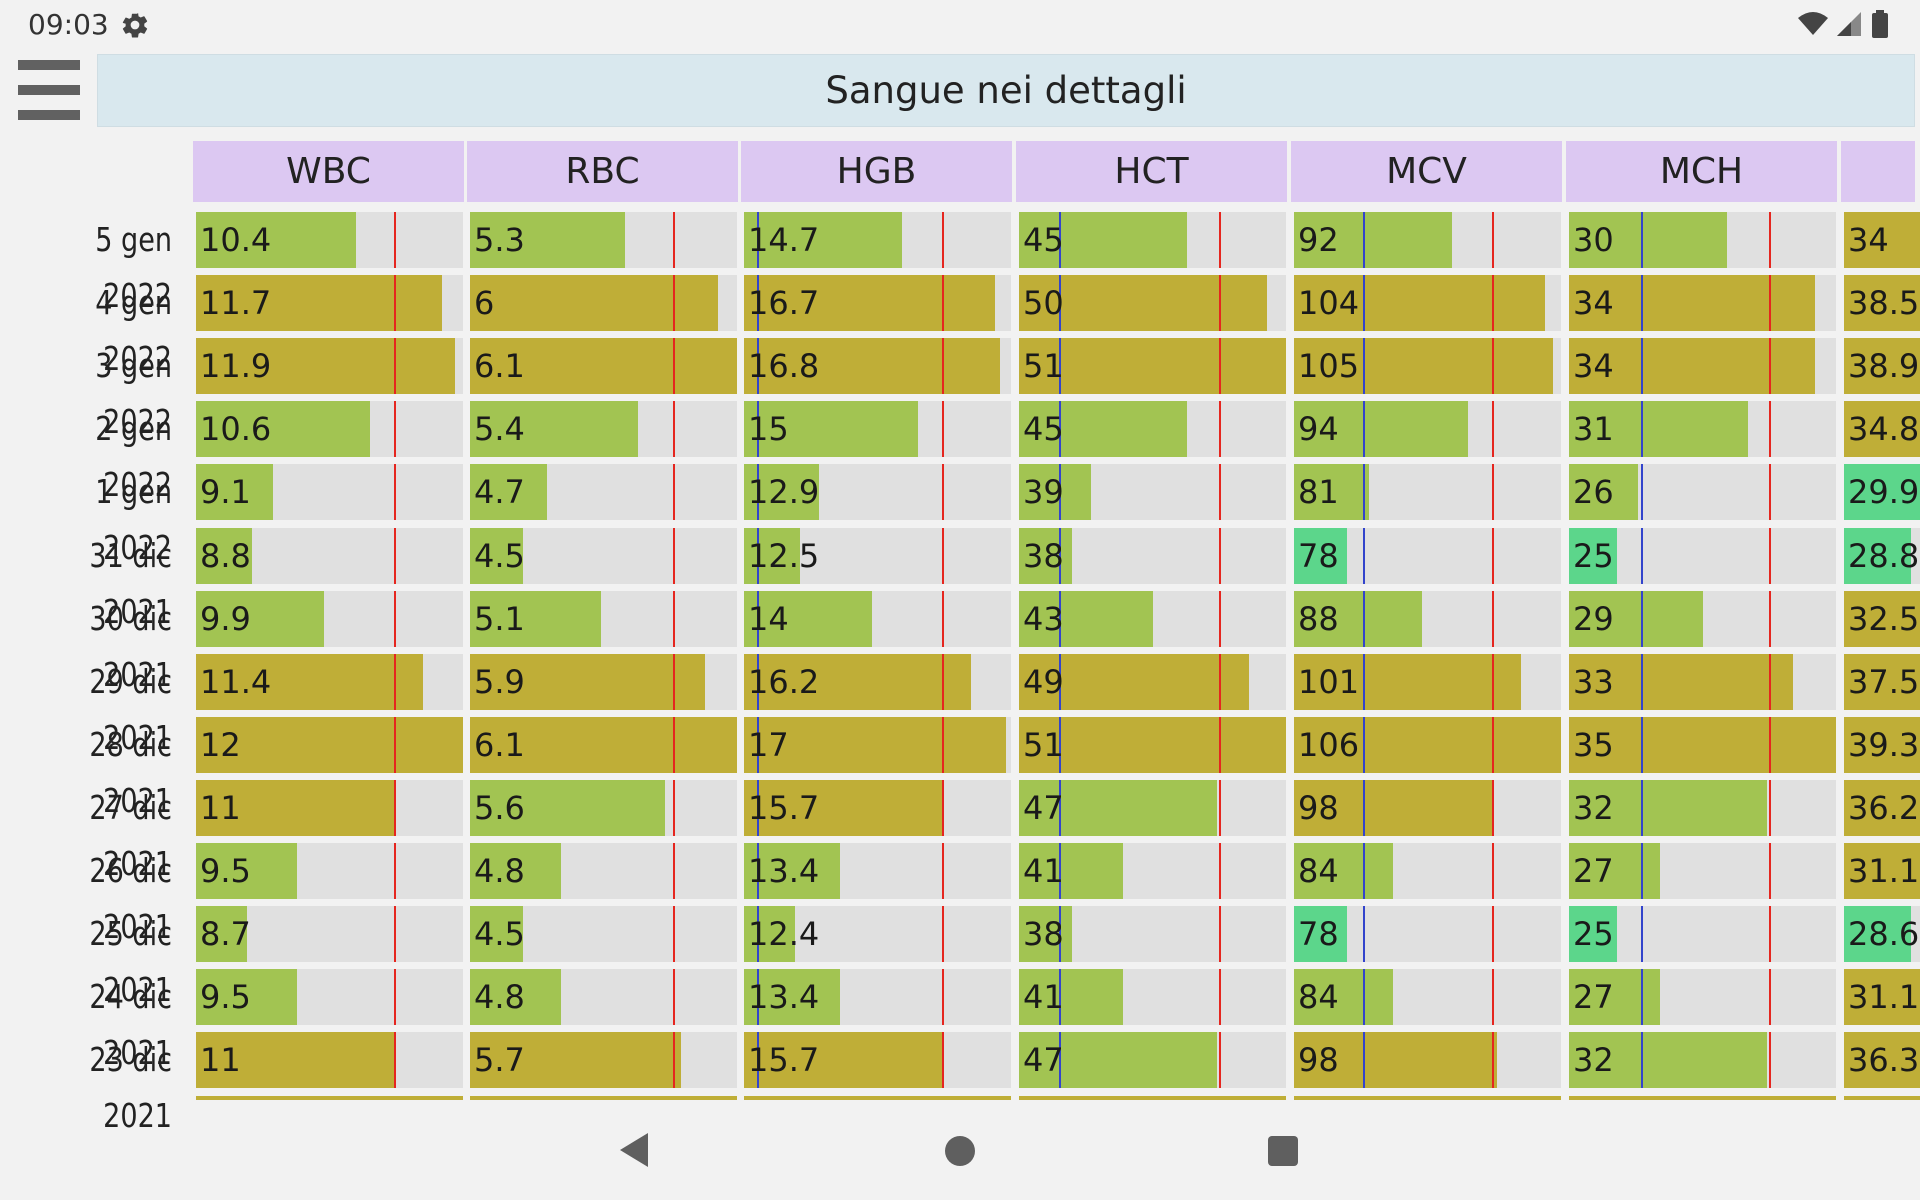 Image resolution: width=1920 pixels, height=1200 pixels. I want to click on value-cell-hct: 39, so click(1152, 492).